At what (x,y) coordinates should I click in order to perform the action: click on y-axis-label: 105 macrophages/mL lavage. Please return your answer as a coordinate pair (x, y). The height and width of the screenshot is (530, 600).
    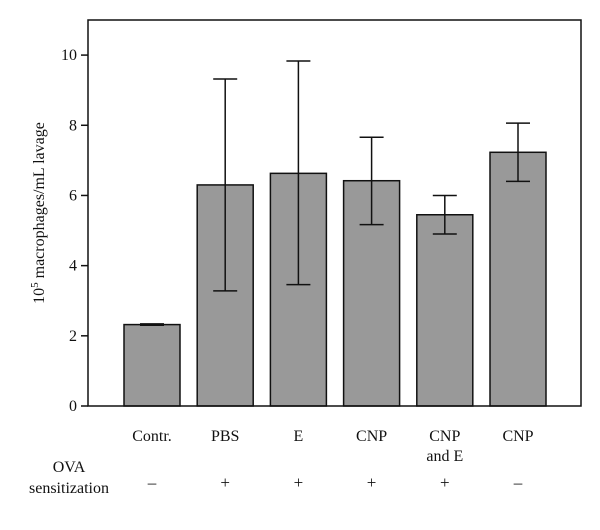
    Looking at the image, I should click on (38, 213).